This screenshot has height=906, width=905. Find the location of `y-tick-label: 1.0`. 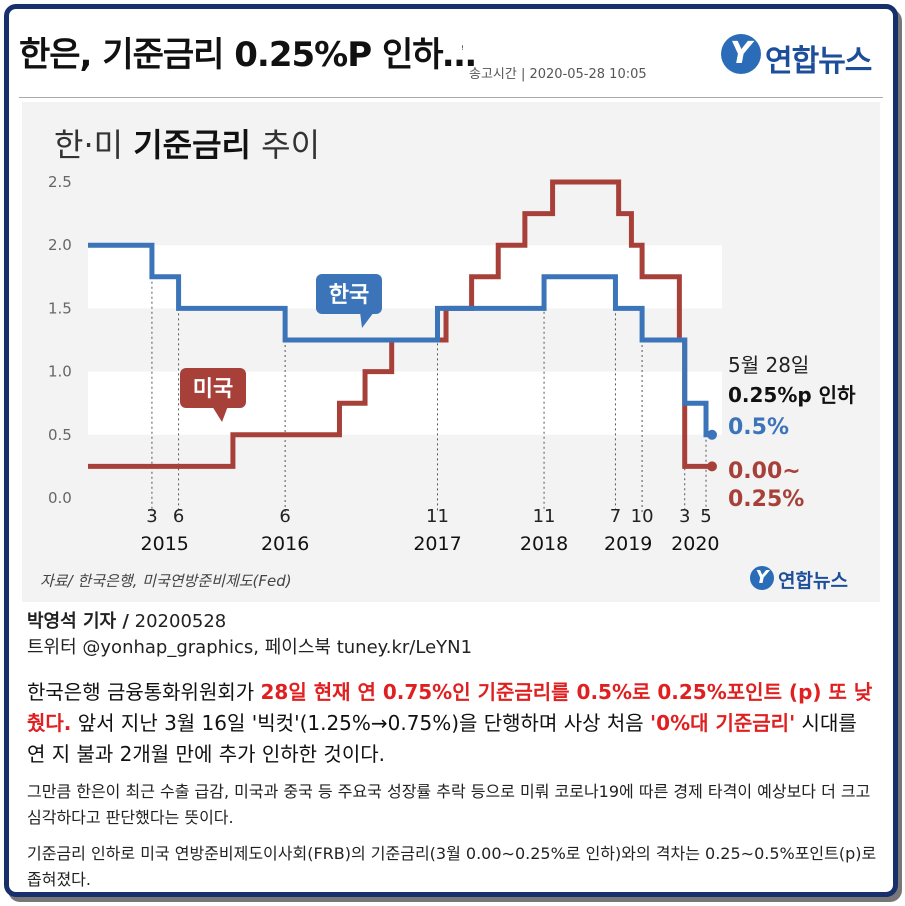

y-tick-label: 1.0 is located at coordinates (60, 372).